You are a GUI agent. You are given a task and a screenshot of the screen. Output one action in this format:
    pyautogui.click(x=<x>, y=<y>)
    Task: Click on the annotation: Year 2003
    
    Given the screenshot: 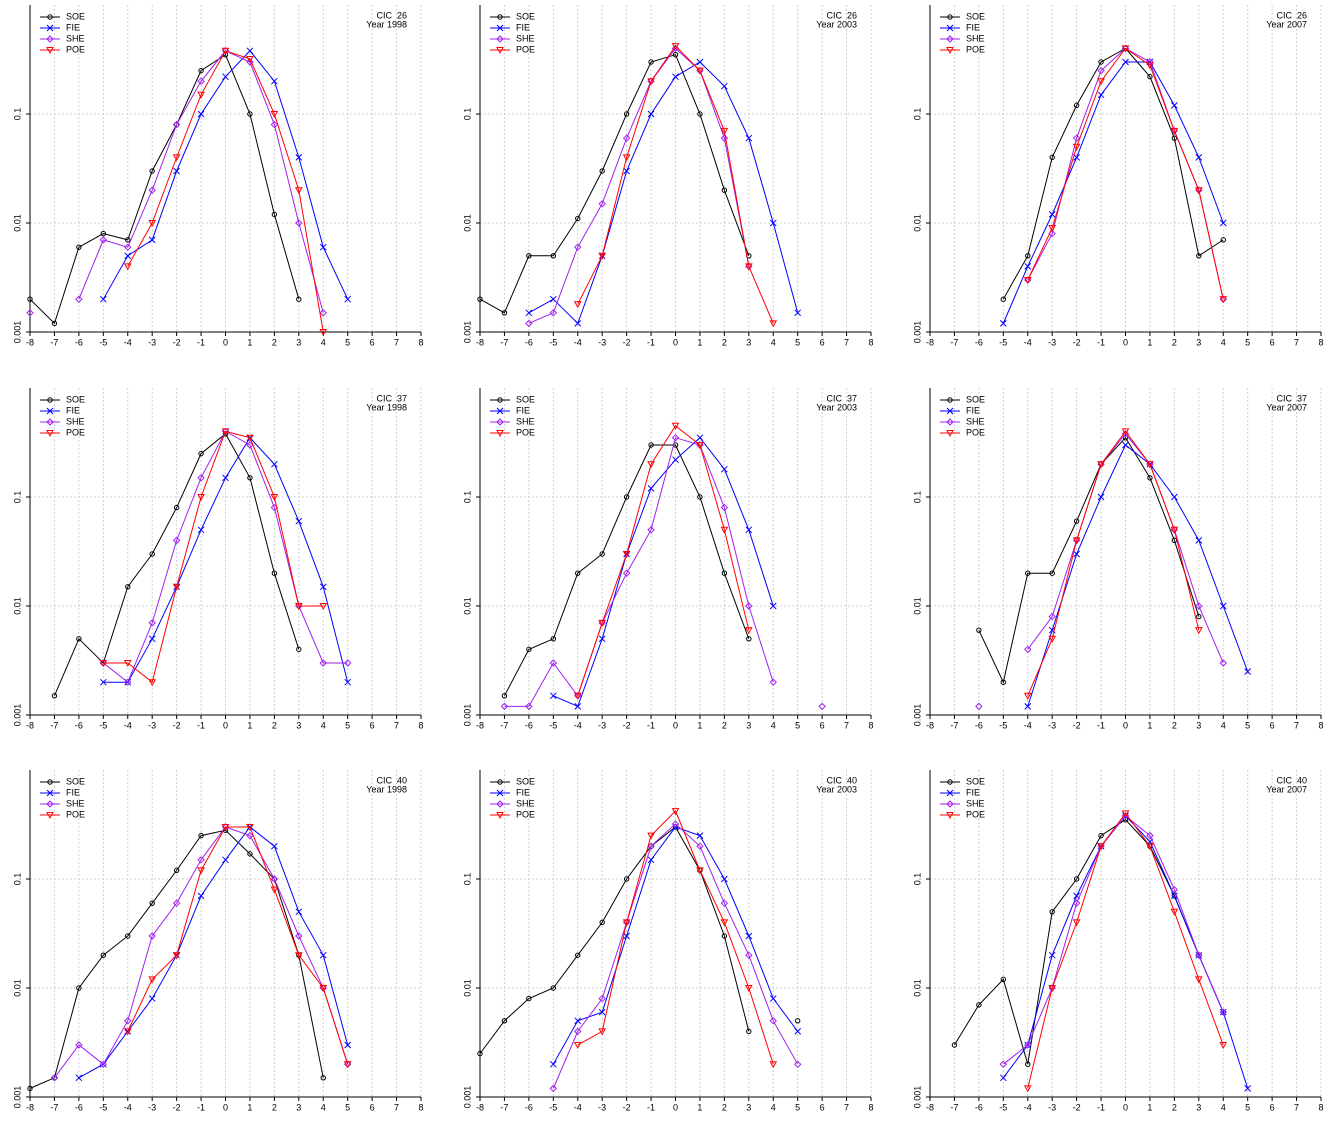 What is the action you would take?
    pyautogui.click(x=836, y=24)
    